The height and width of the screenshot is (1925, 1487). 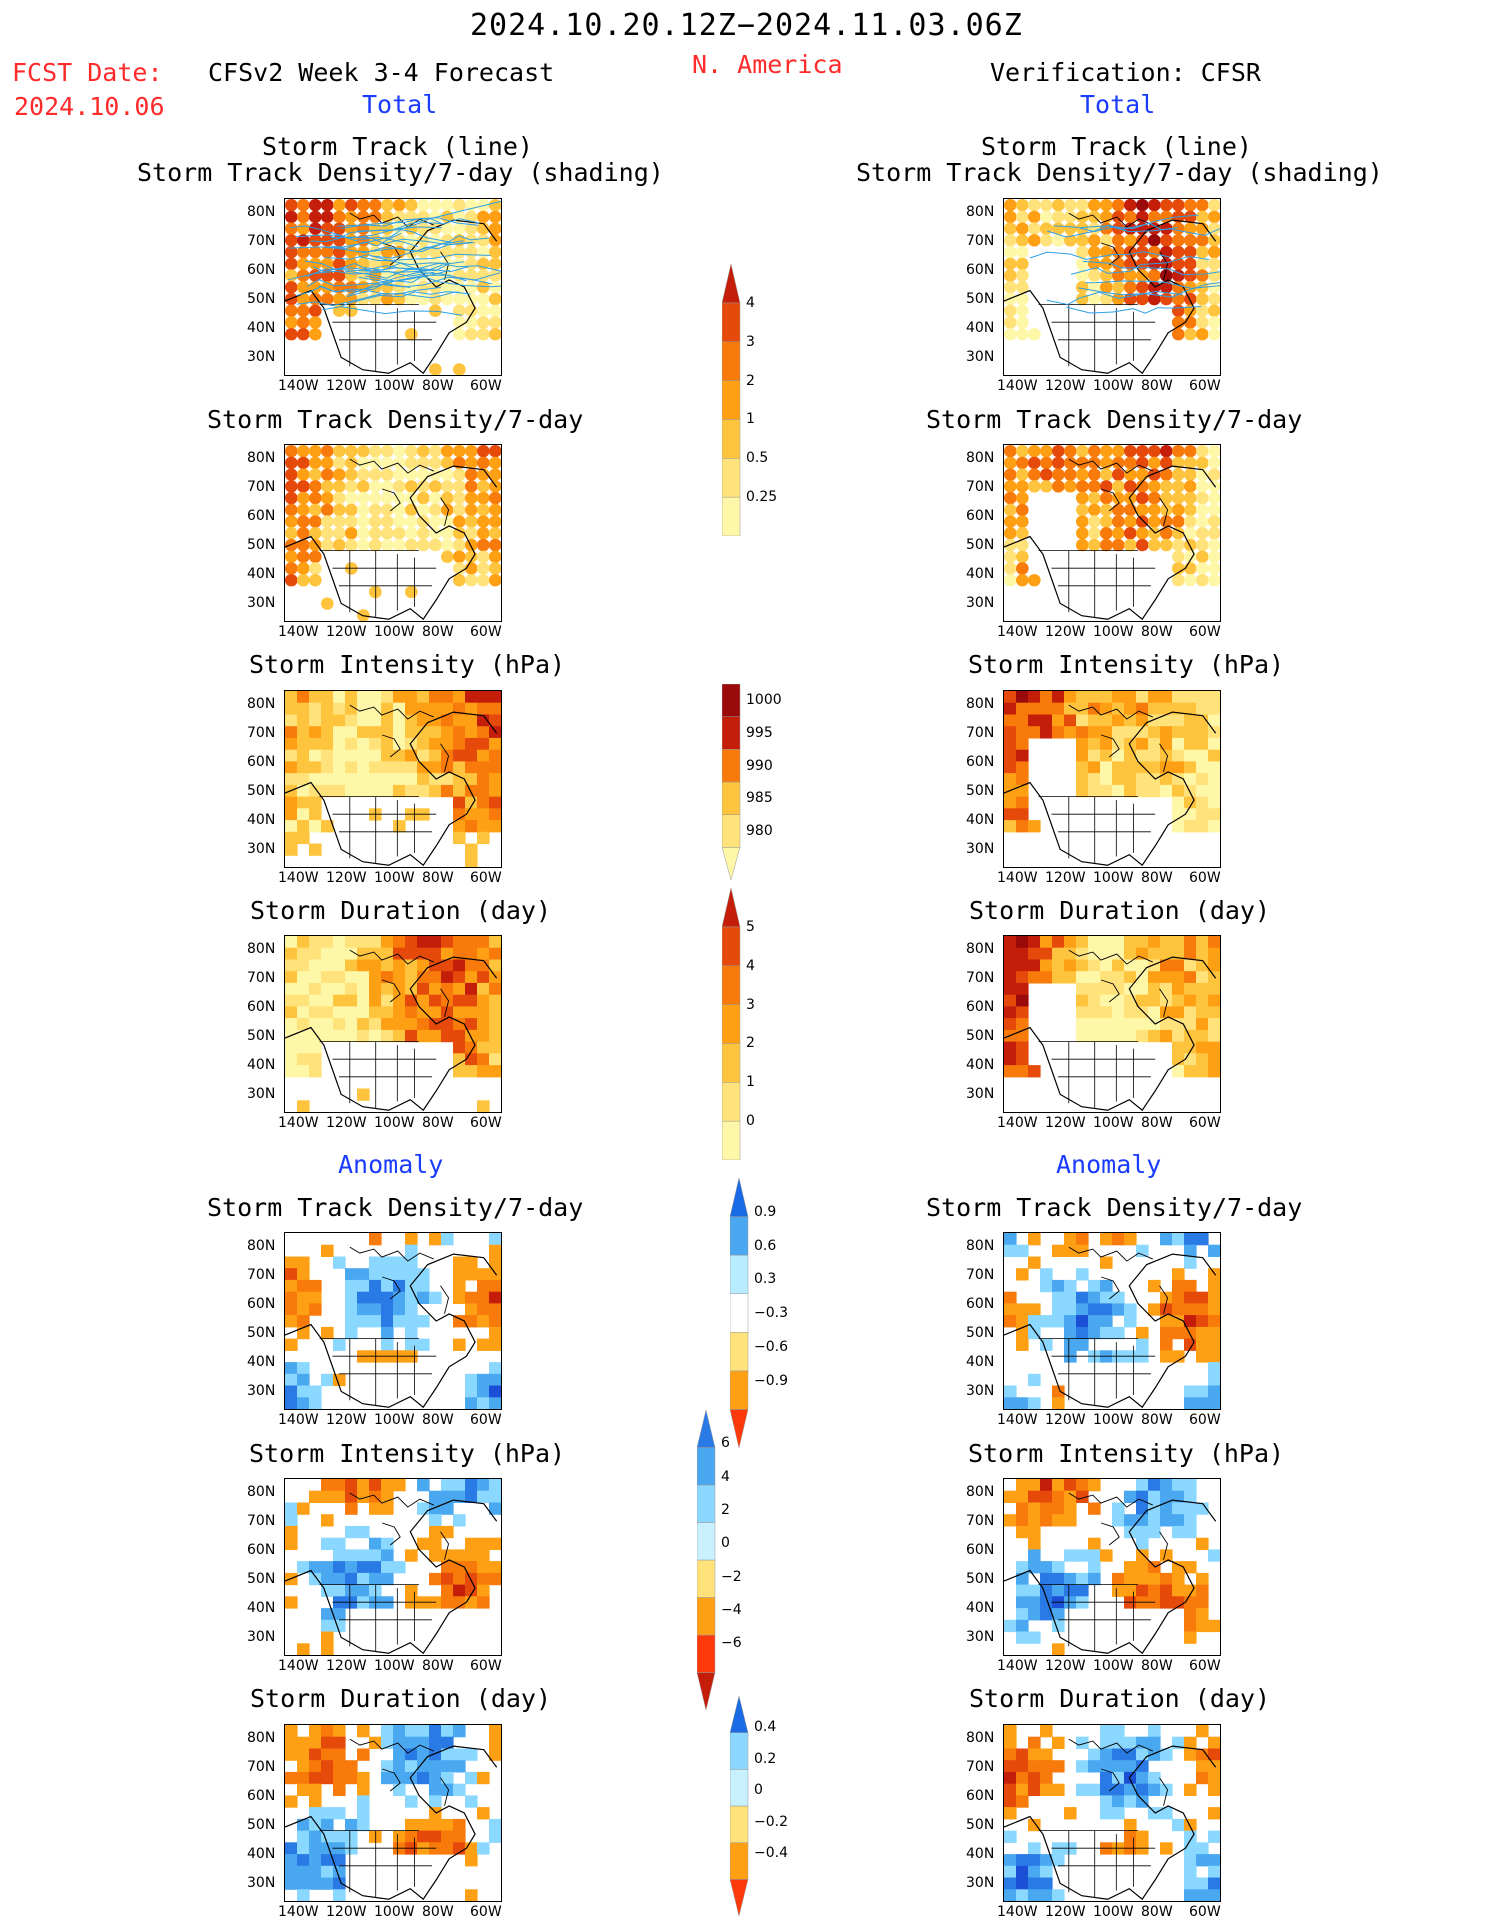 What do you see at coordinates (750, 1043) in the screenshot?
I see `colorbar-label: 2` at bounding box center [750, 1043].